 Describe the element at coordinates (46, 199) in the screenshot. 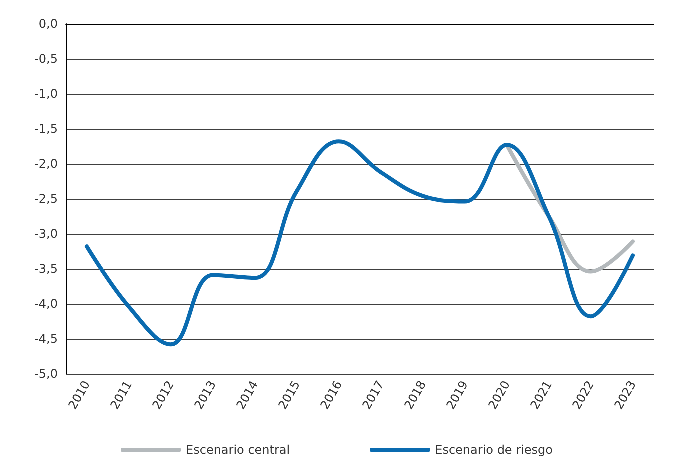

I see `y-tick-label: -2,5` at that location.